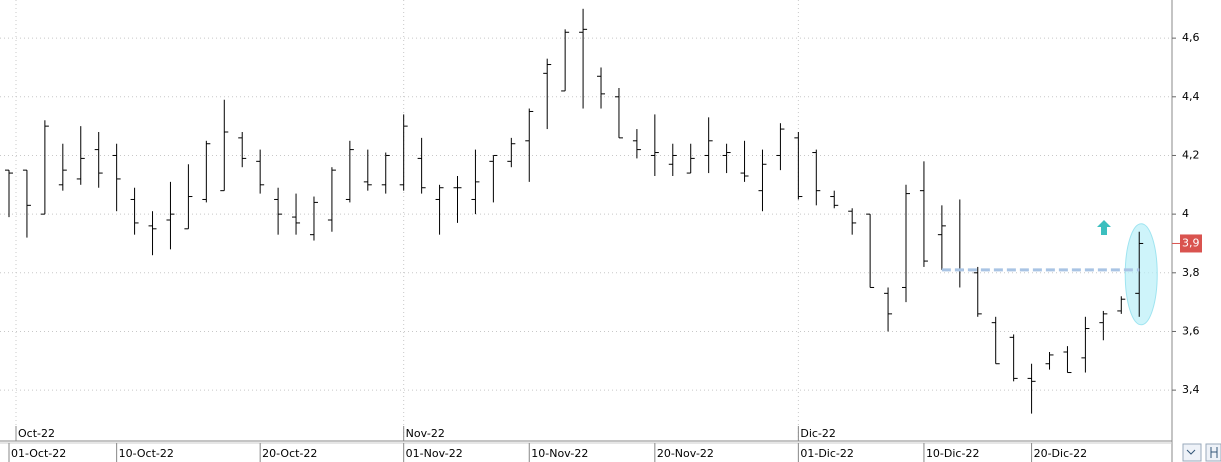 This screenshot has height=462, width=1221. Describe the element at coordinates (1191, 452) in the screenshot. I see `zoom-icon` at that location.